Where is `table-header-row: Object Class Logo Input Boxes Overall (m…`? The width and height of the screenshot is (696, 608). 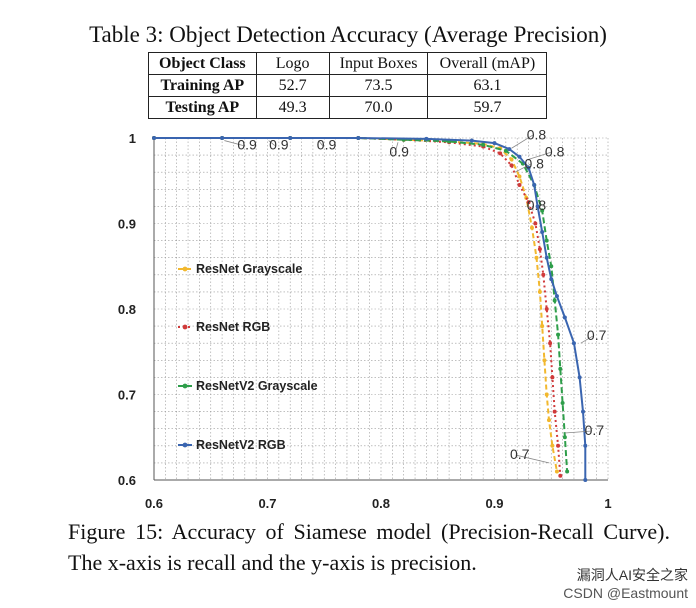
table-header-row: Object Class Logo Input Boxes Overall (m… is located at coordinates (348, 63).